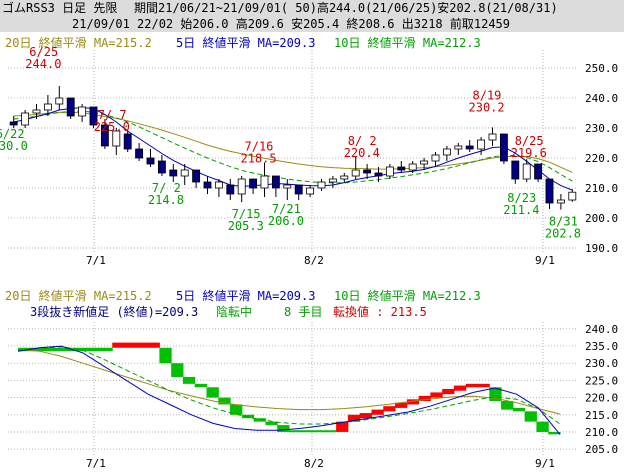 The width and height of the screenshot is (624, 475). What do you see at coordinates (407, 295) in the screenshot?
I see `bottom-legend-ma10: 10日 終値平滑 MA=212.3` at bounding box center [407, 295].